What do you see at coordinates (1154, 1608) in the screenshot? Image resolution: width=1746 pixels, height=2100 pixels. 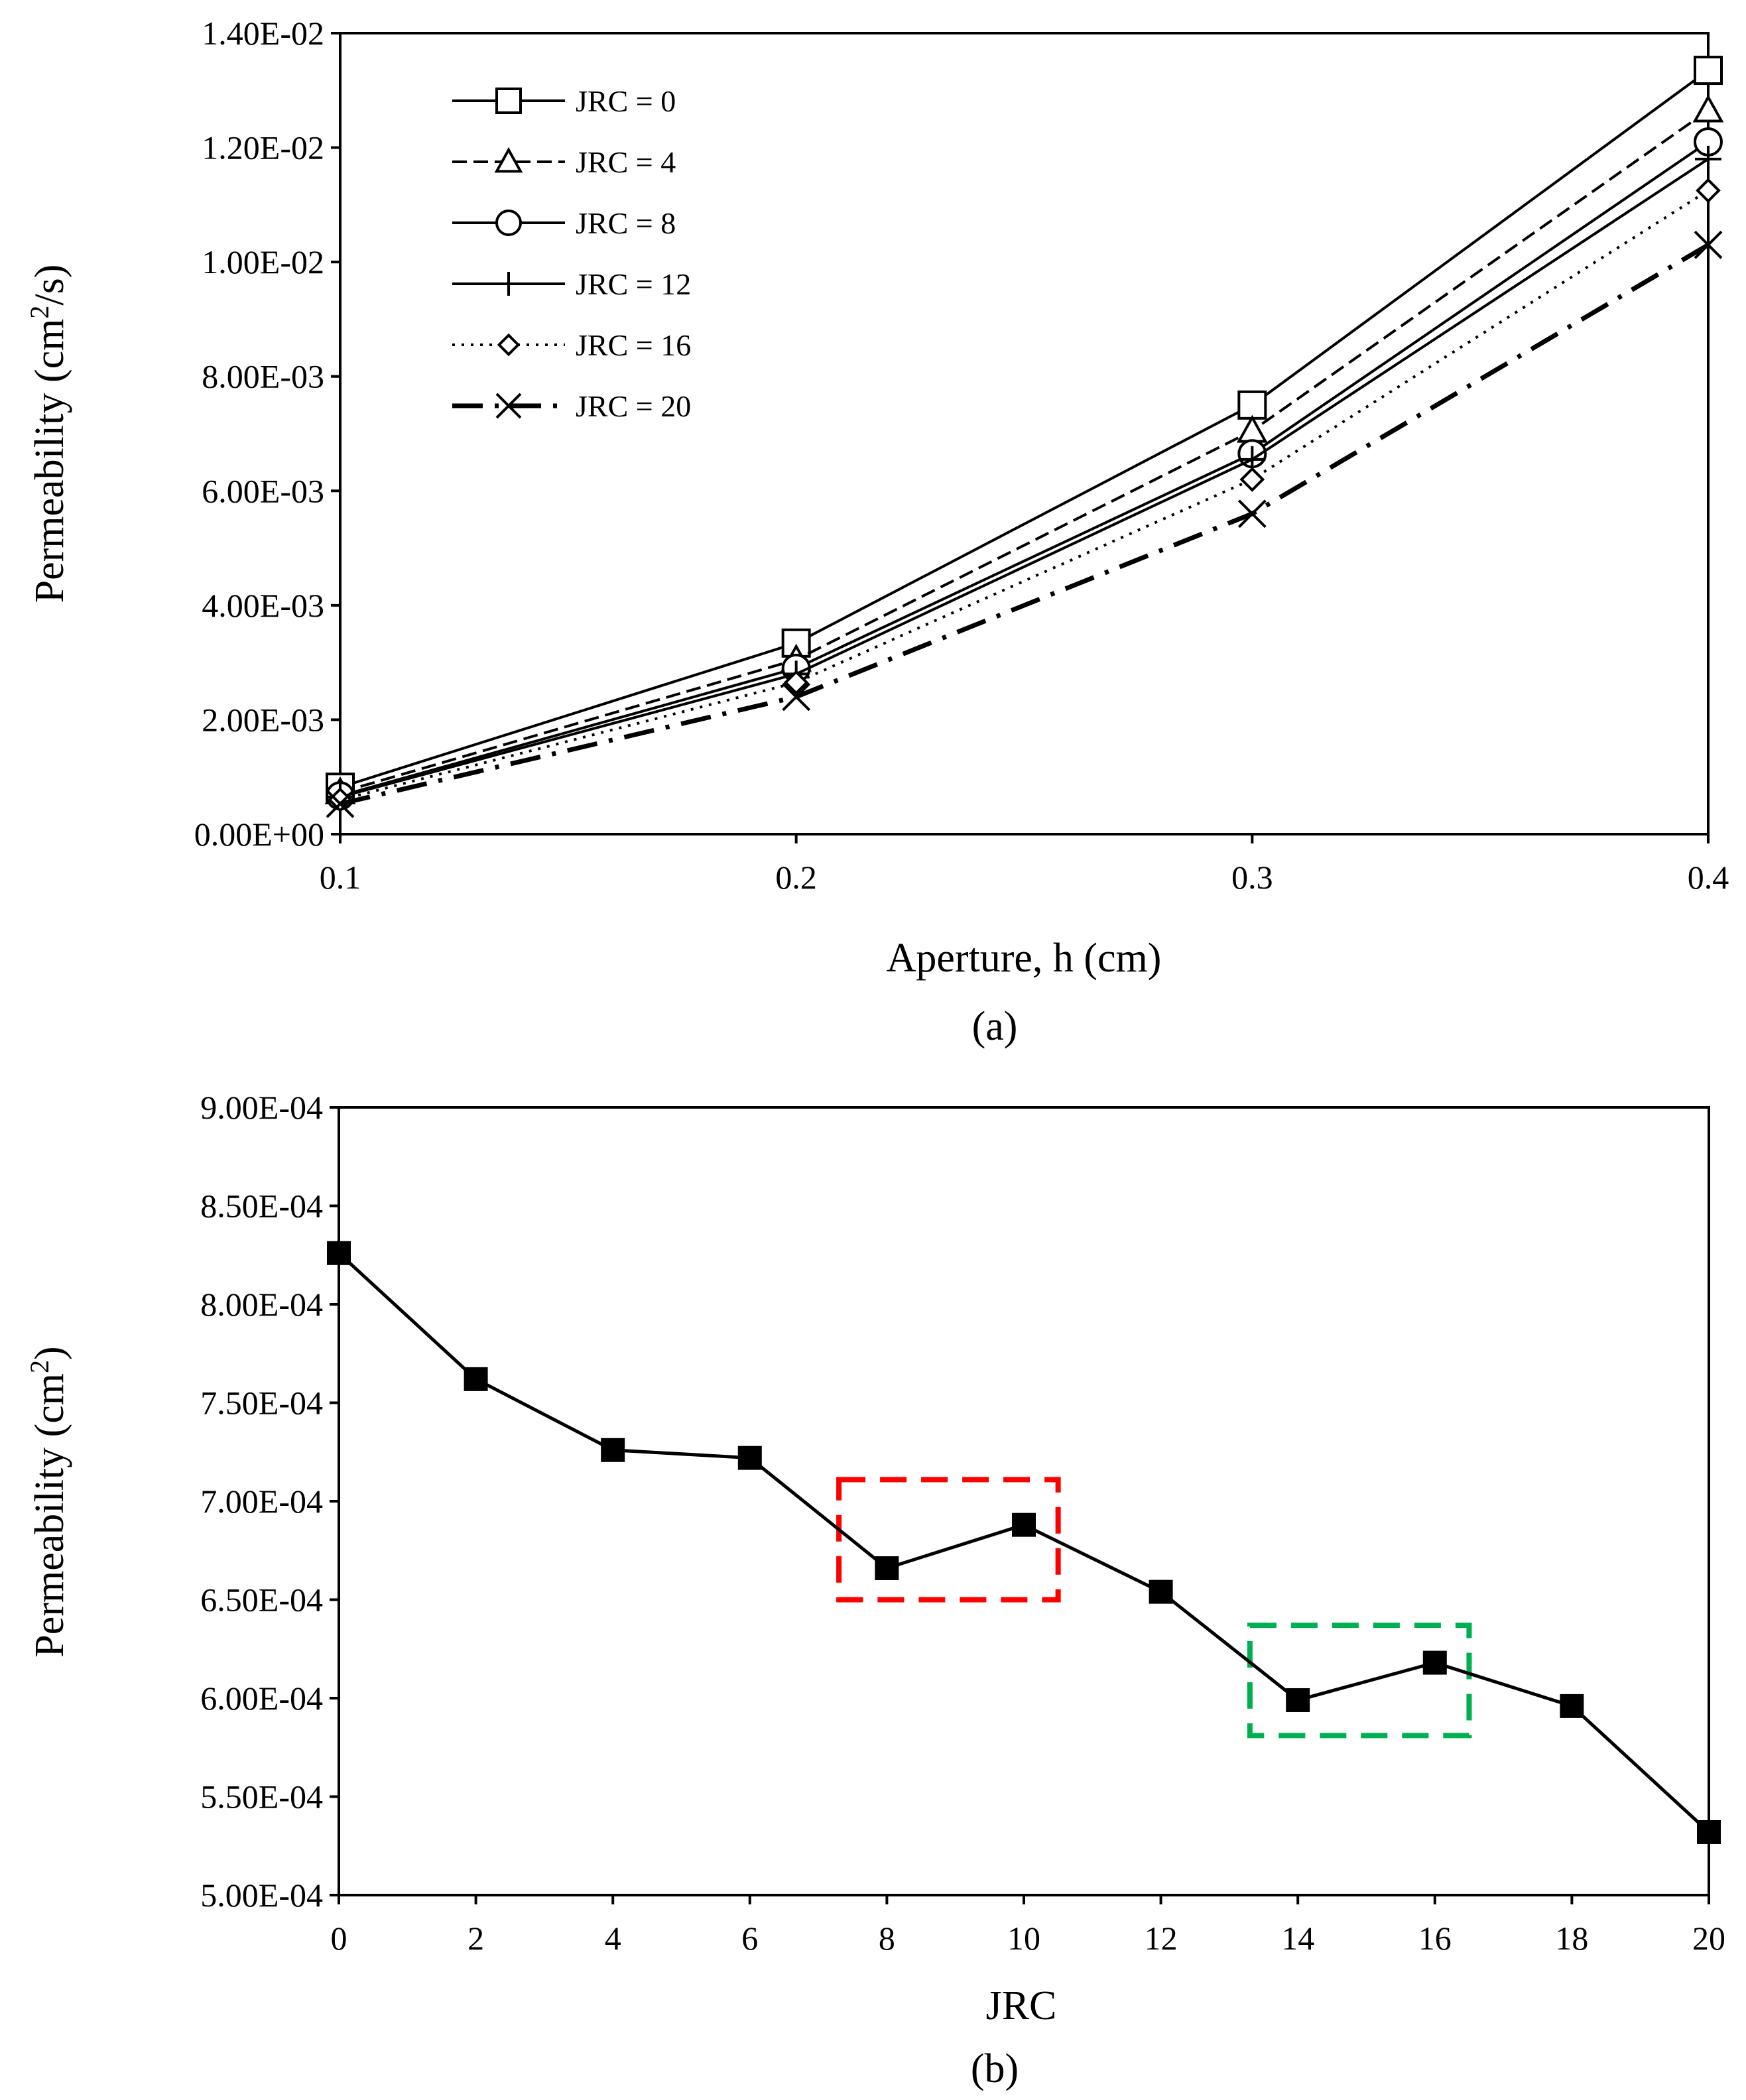 I see `panel-b-highlights` at bounding box center [1154, 1608].